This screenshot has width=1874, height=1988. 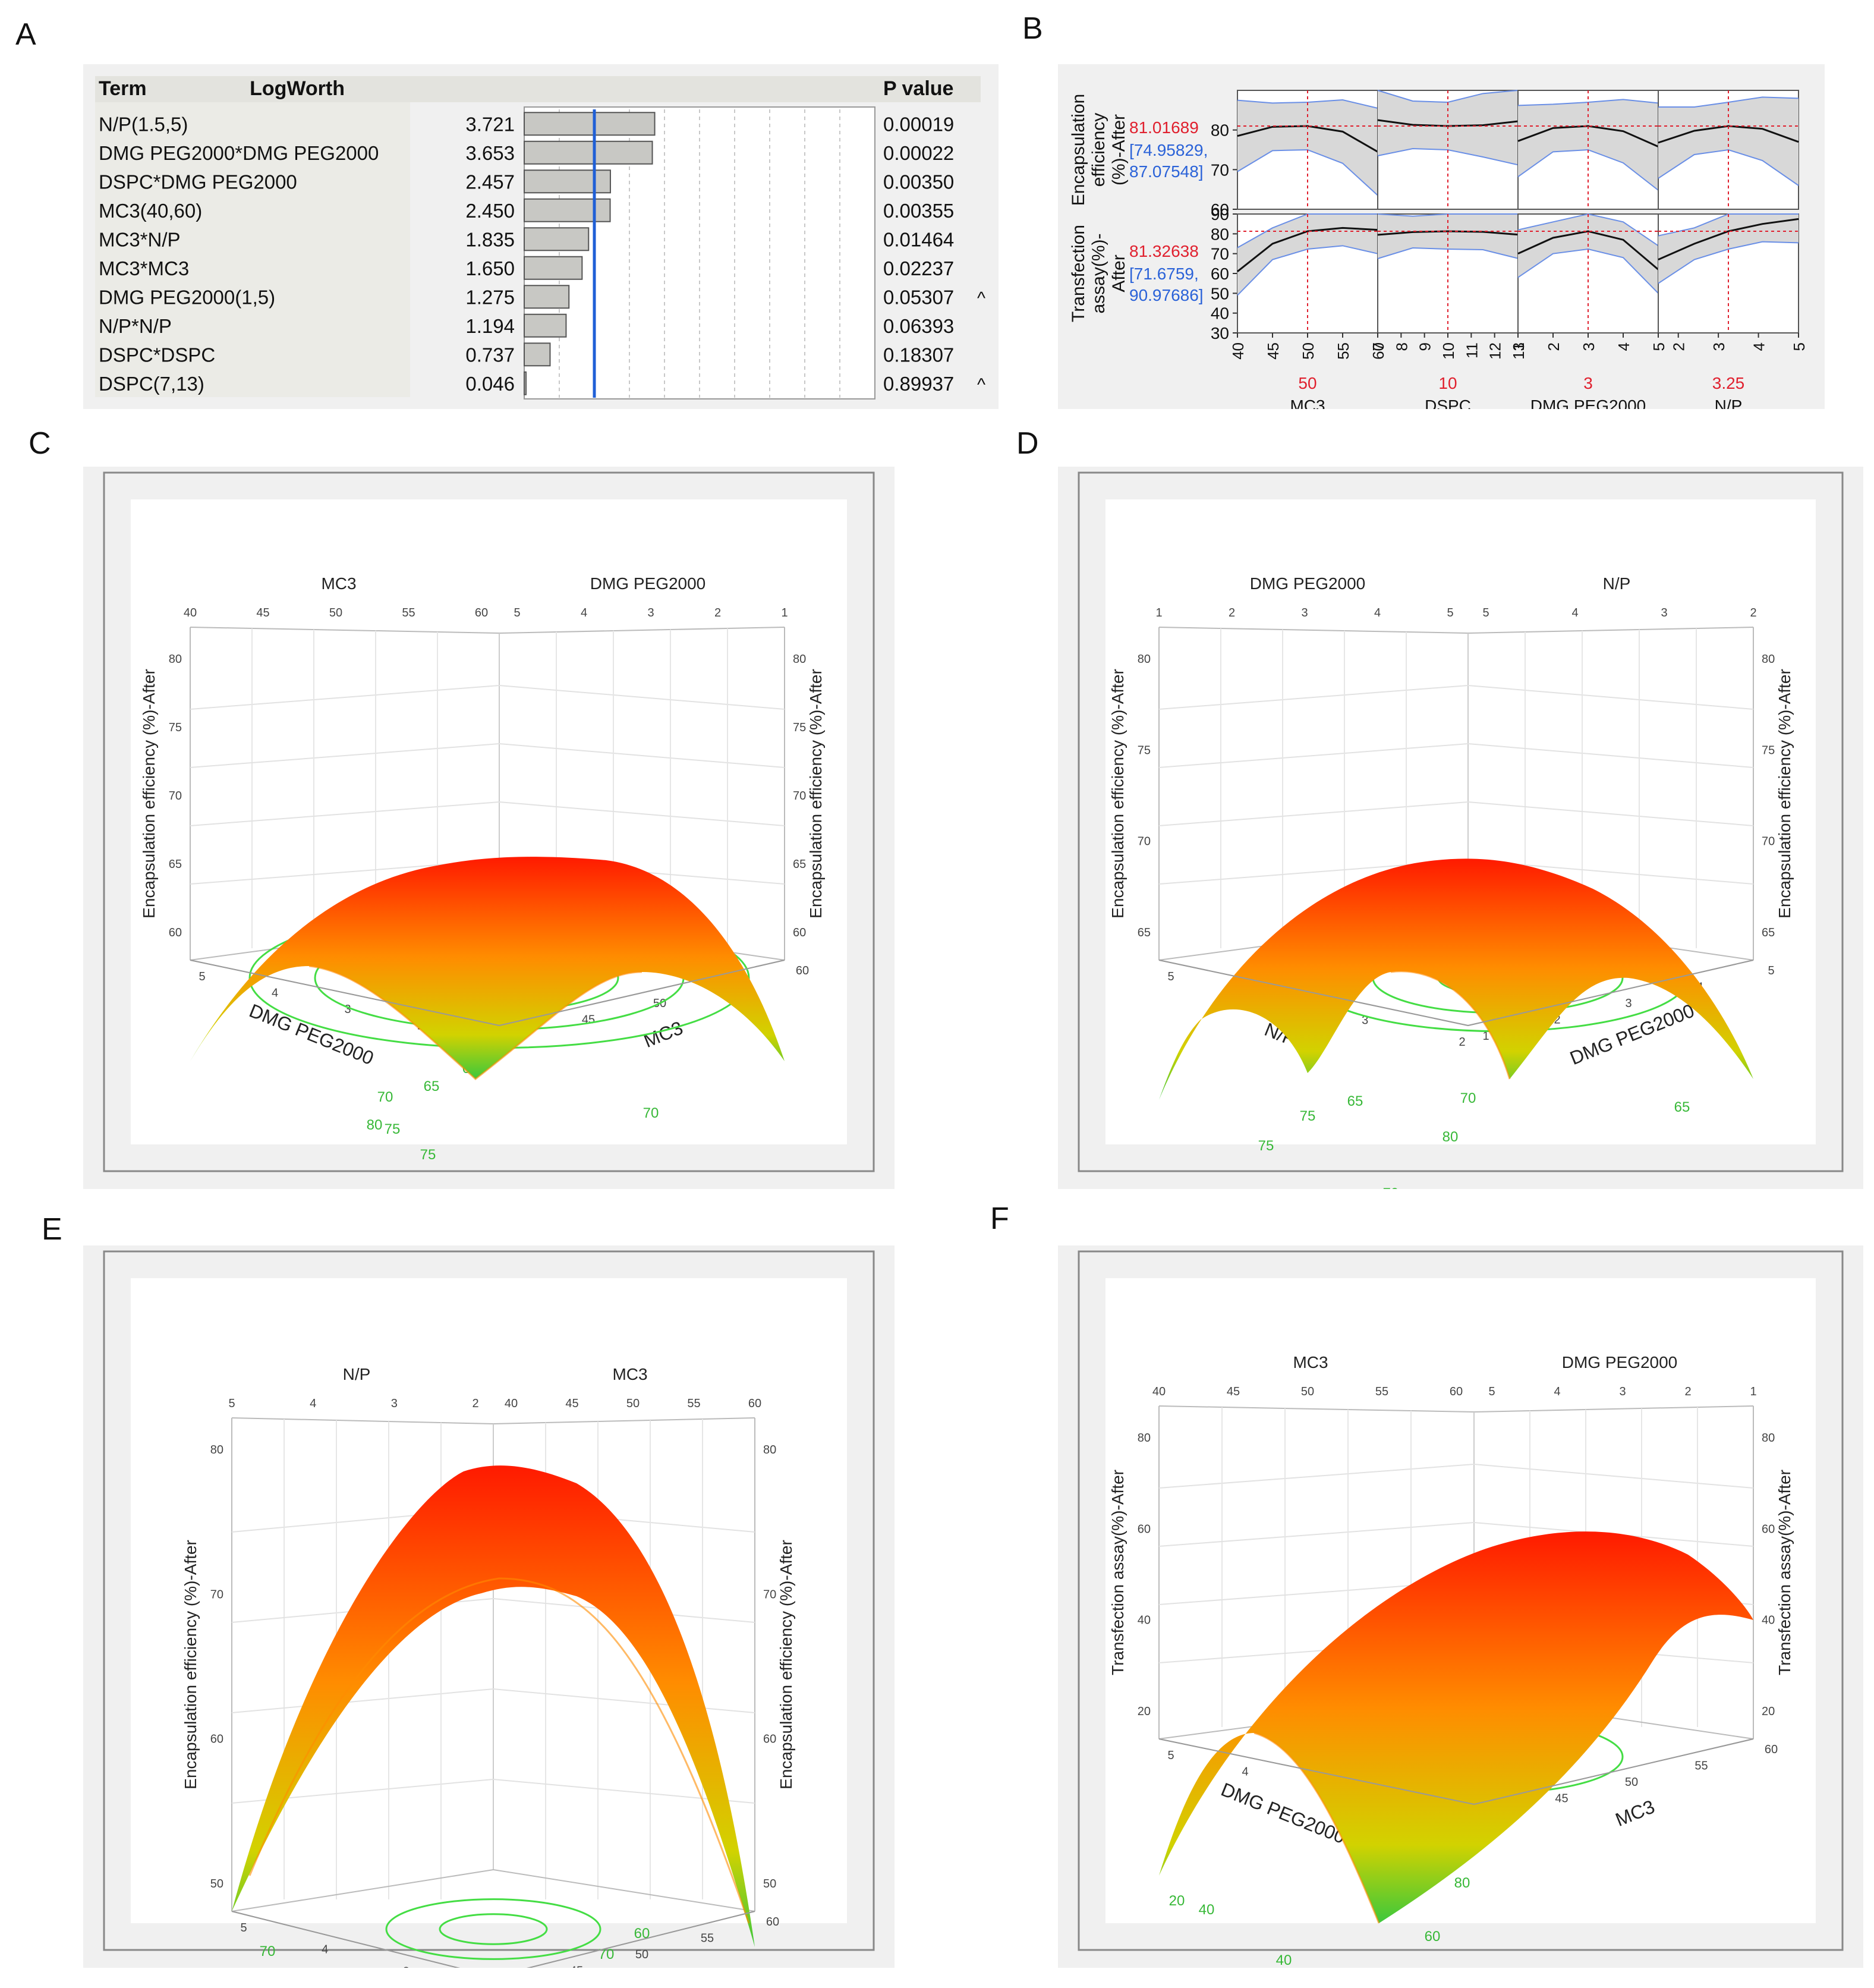 What do you see at coordinates (1144, 932) in the screenshot?
I see `z-tick-label: 65` at bounding box center [1144, 932].